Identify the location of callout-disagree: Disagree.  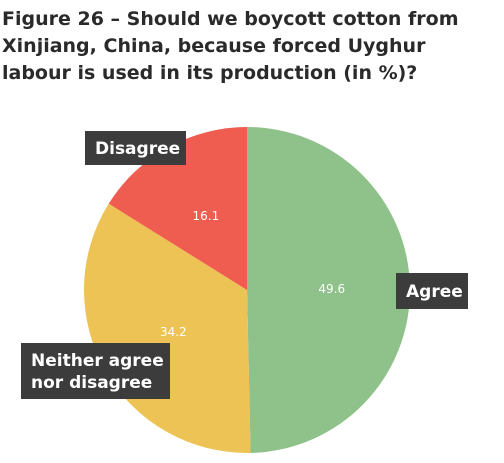
(135, 148).